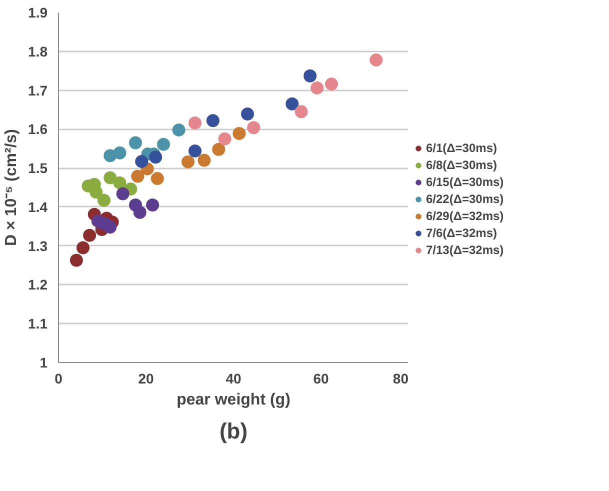 This screenshot has height=491, width=609. Describe the element at coordinates (461, 233) in the screenshot. I see `legend-label: 7/6(Δ=32ms)` at that location.